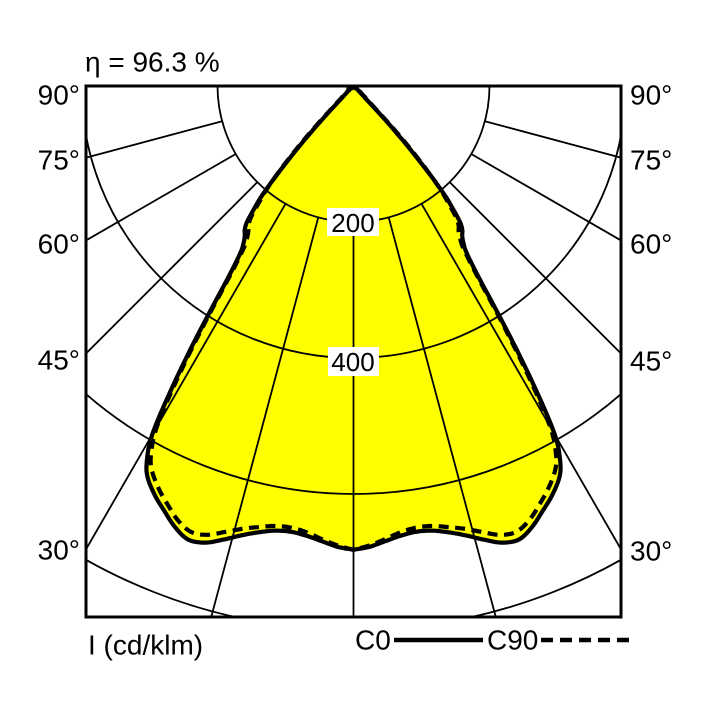 The width and height of the screenshot is (708, 708). What do you see at coordinates (59, 95) in the screenshot?
I see `angle-label-left-90: 90°` at bounding box center [59, 95].